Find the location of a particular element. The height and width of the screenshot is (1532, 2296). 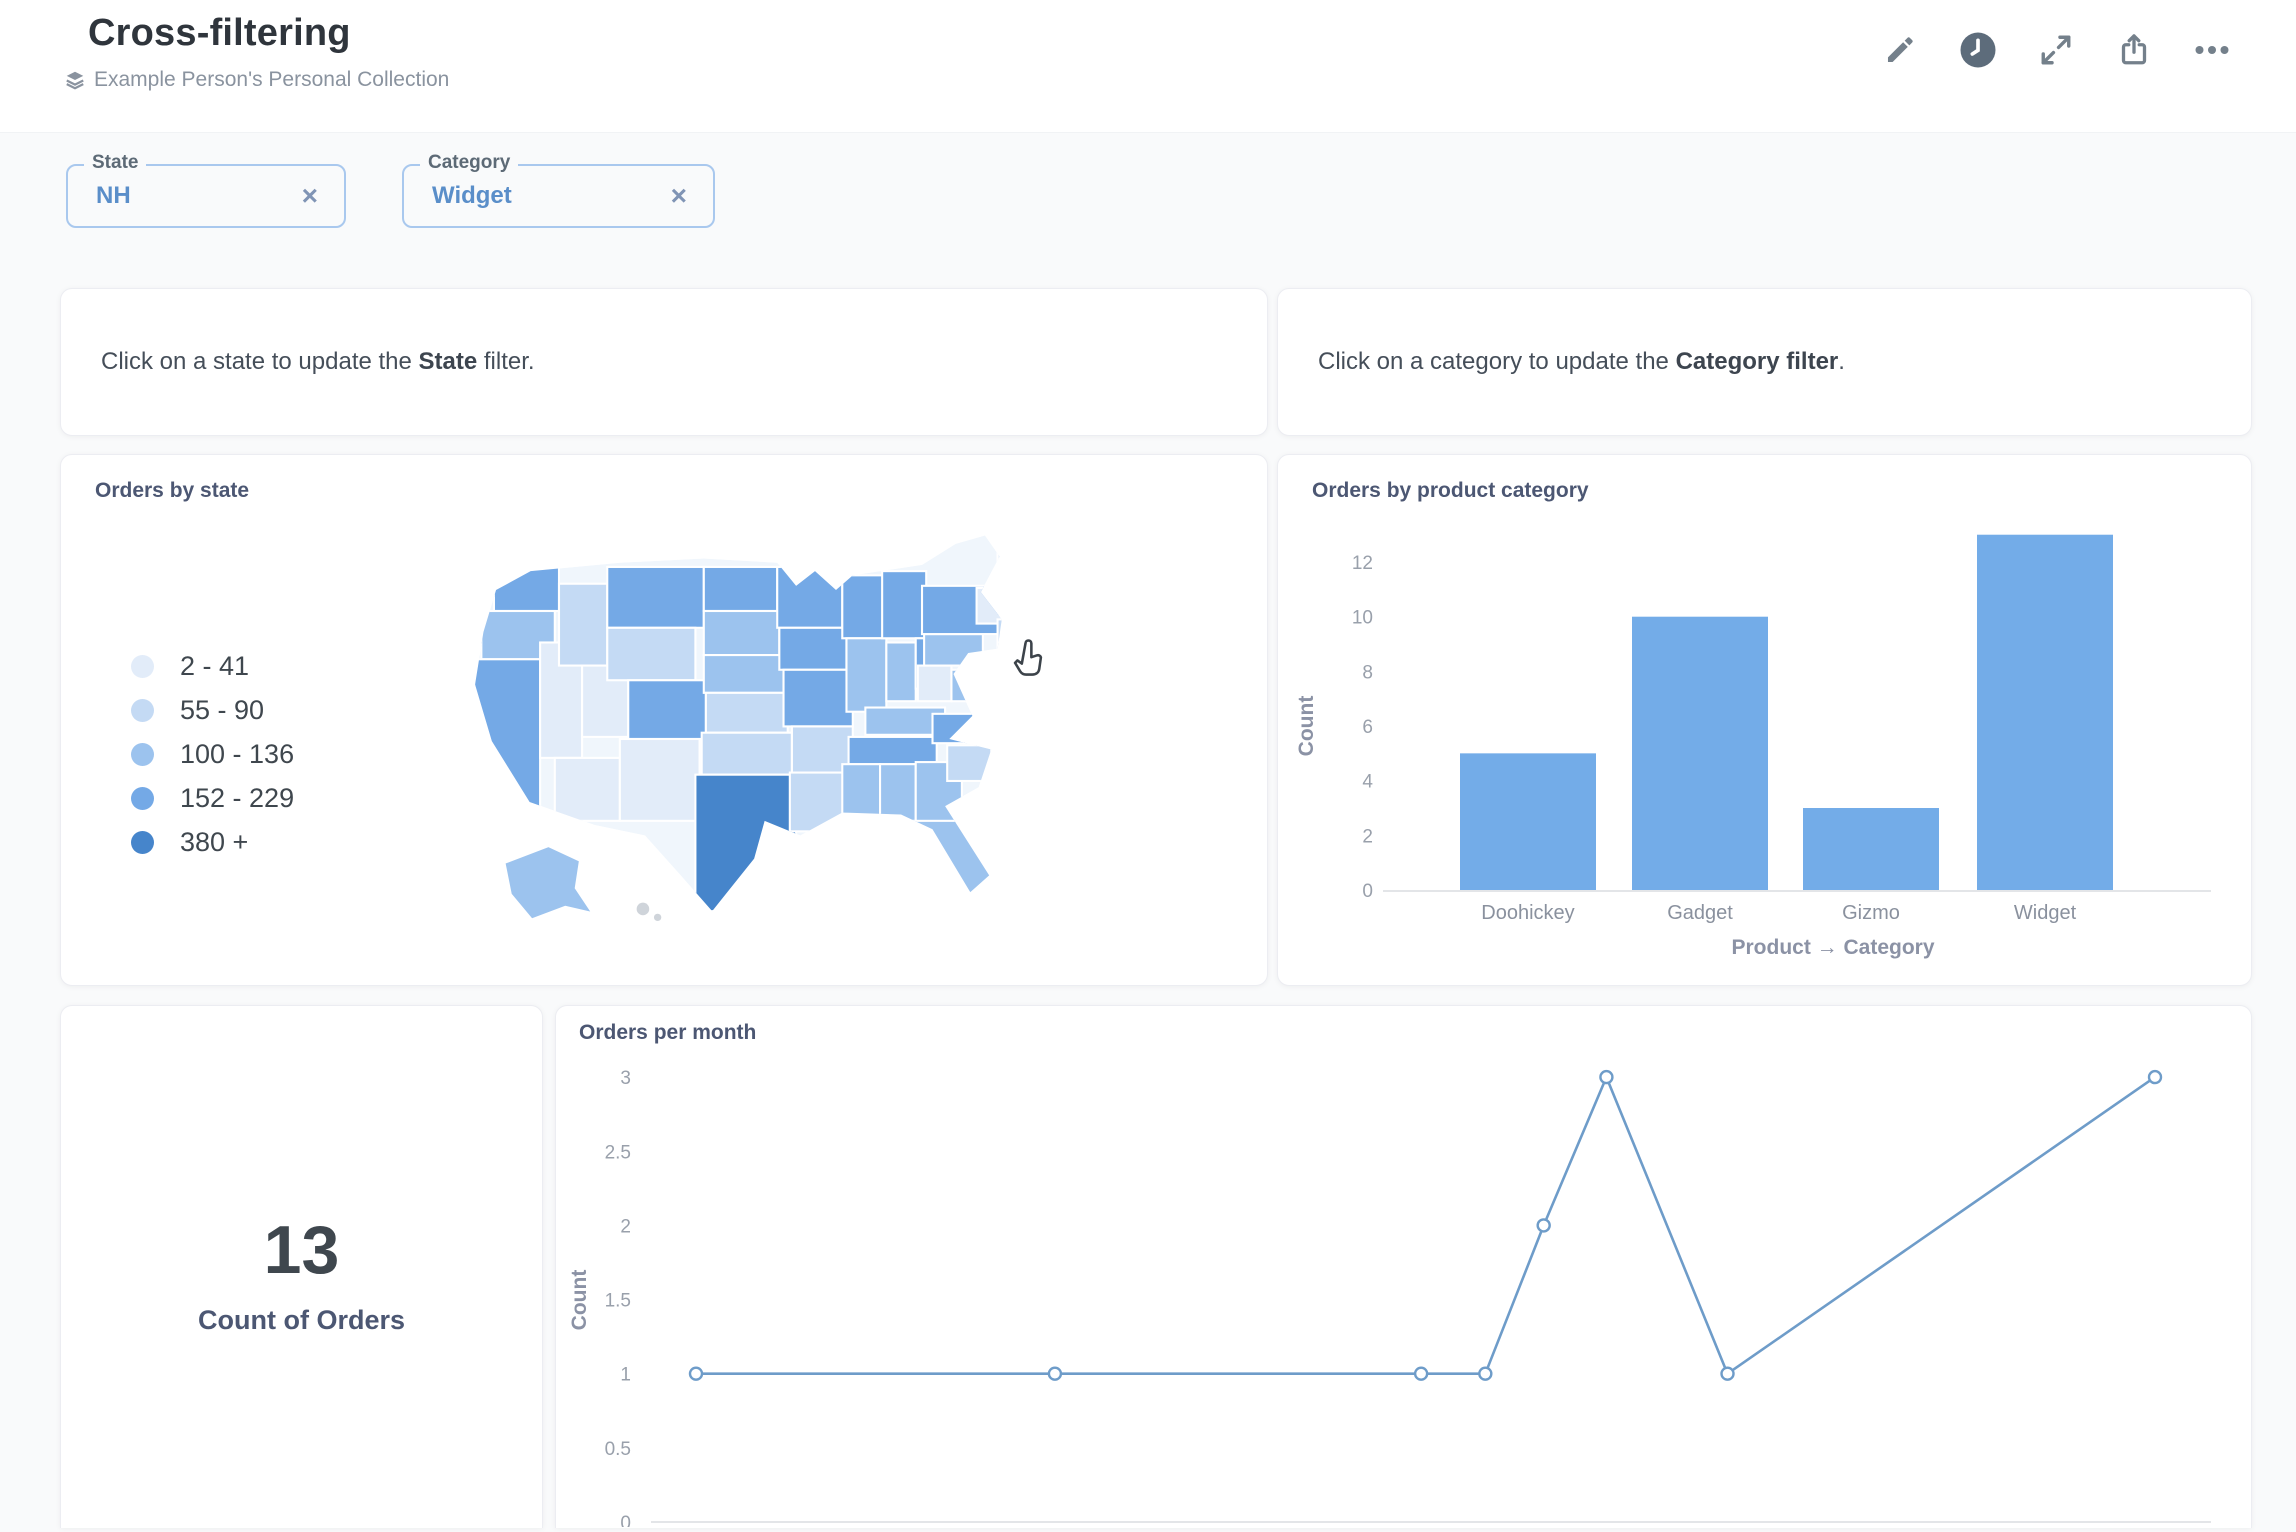

state-MA/CT/RI is located at coordinates (1015, 634).